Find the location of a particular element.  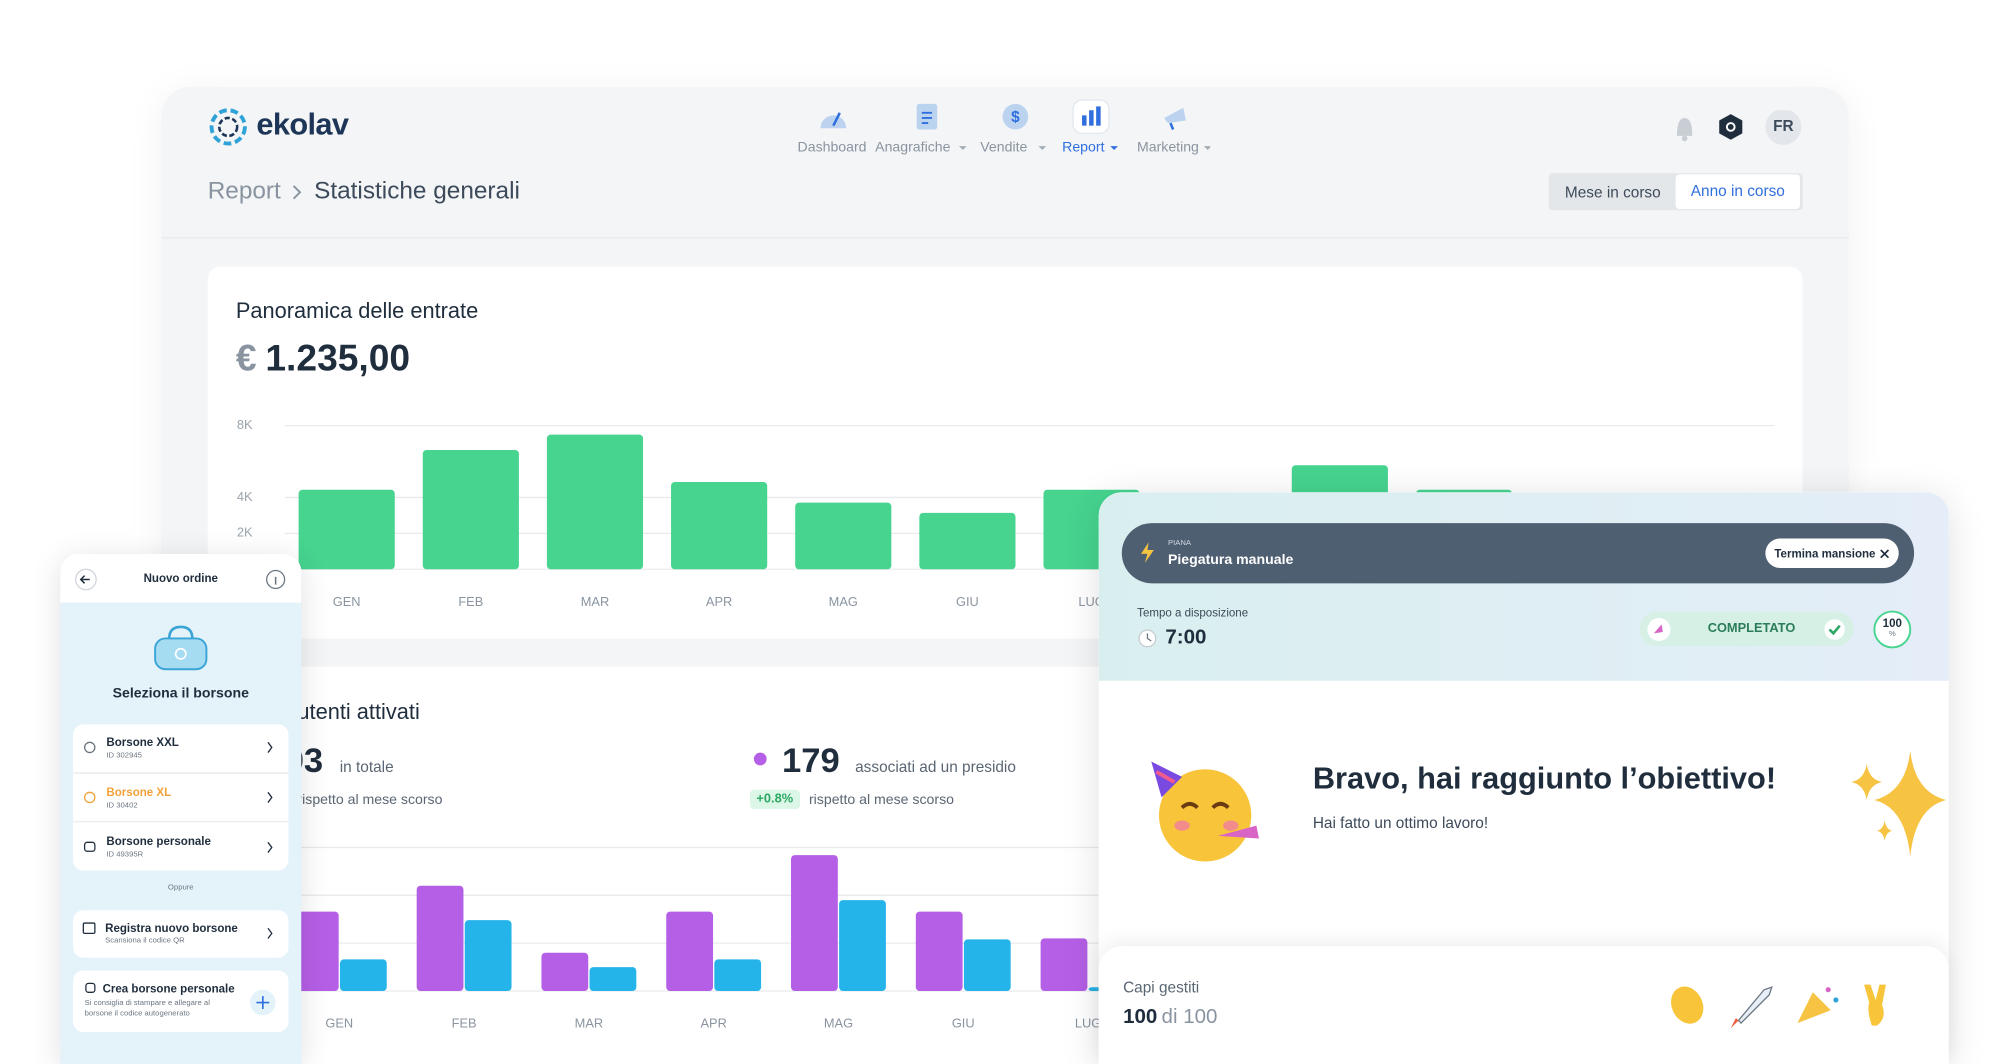

action-title: Registra nuovo borsone is located at coordinates (171, 928).